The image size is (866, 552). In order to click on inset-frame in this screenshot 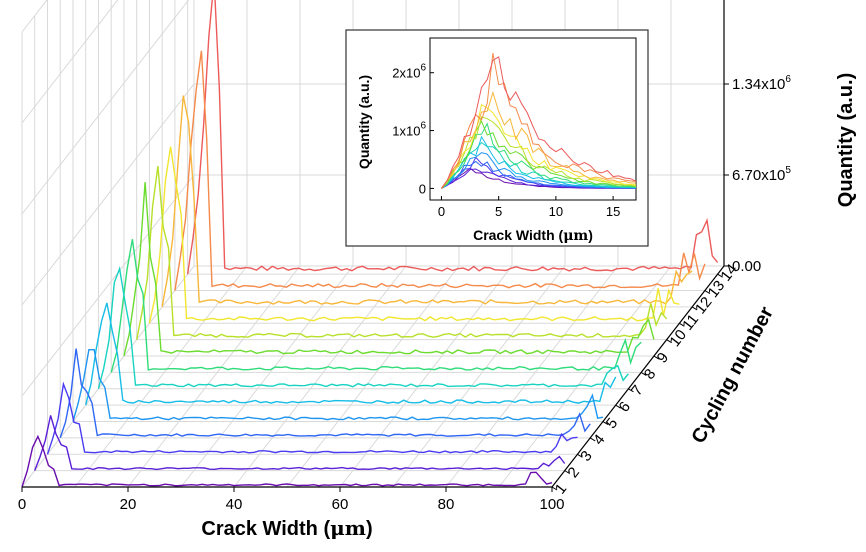, I will do `click(497, 138)`.